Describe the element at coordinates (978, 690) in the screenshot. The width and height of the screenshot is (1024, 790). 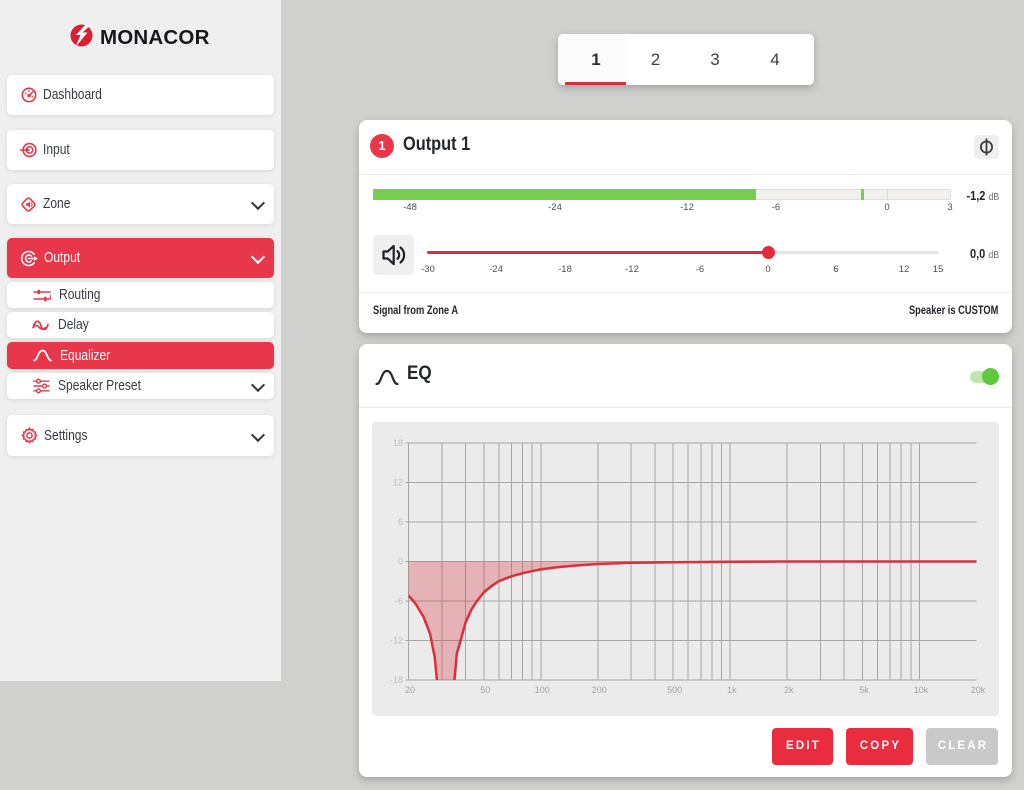
I see `svg-text: 20k` at that location.